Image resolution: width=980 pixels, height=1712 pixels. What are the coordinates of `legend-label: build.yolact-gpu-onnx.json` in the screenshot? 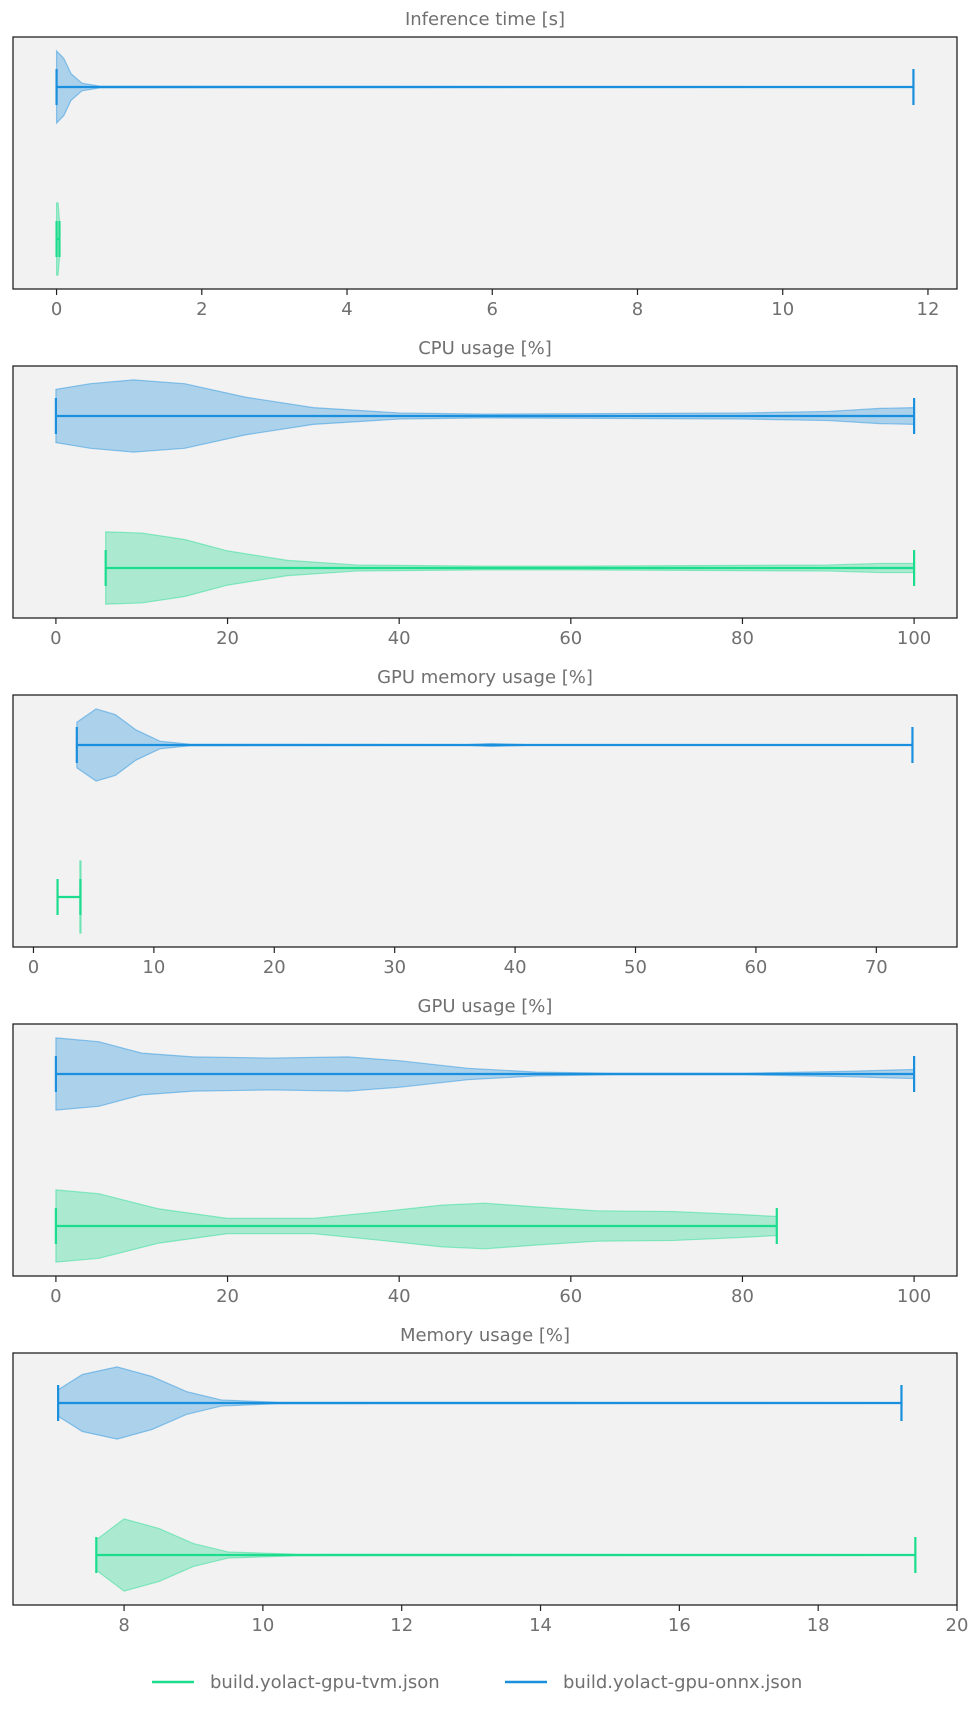 It's located at (682, 1682).